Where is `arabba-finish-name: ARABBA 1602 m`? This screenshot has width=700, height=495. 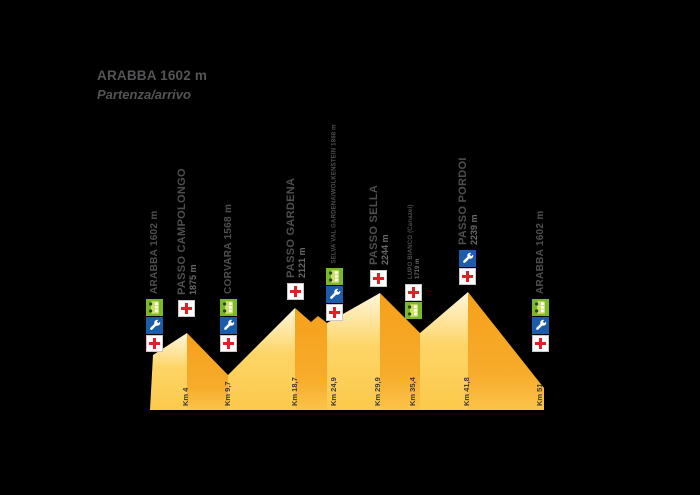
arabba-finish-name: ARABBA 1602 m is located at coordinates (540, 252).